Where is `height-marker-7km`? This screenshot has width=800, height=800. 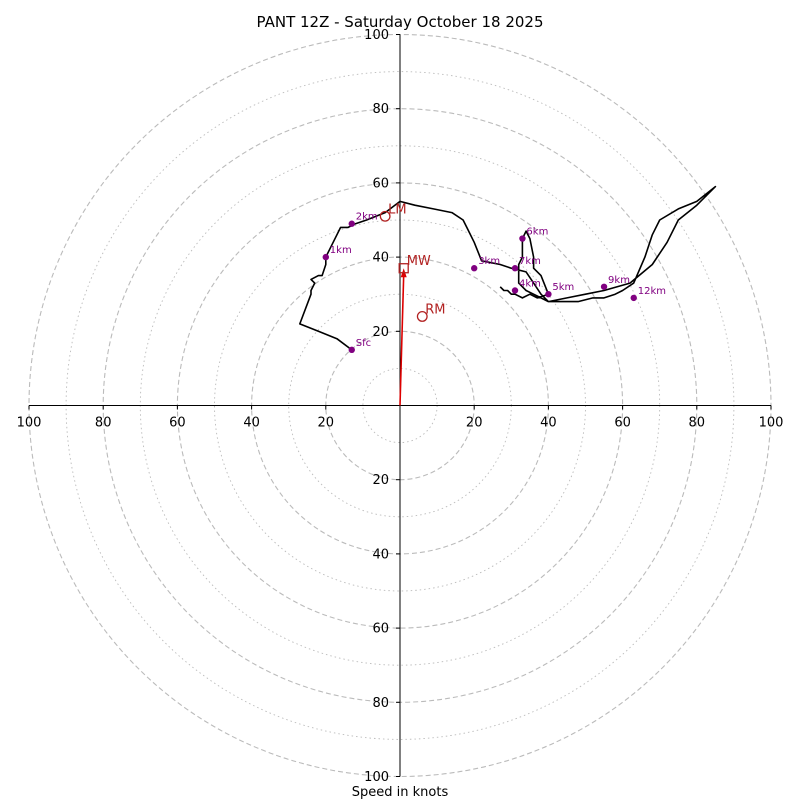
height-marker-7km is located at coordinates (515, 268).